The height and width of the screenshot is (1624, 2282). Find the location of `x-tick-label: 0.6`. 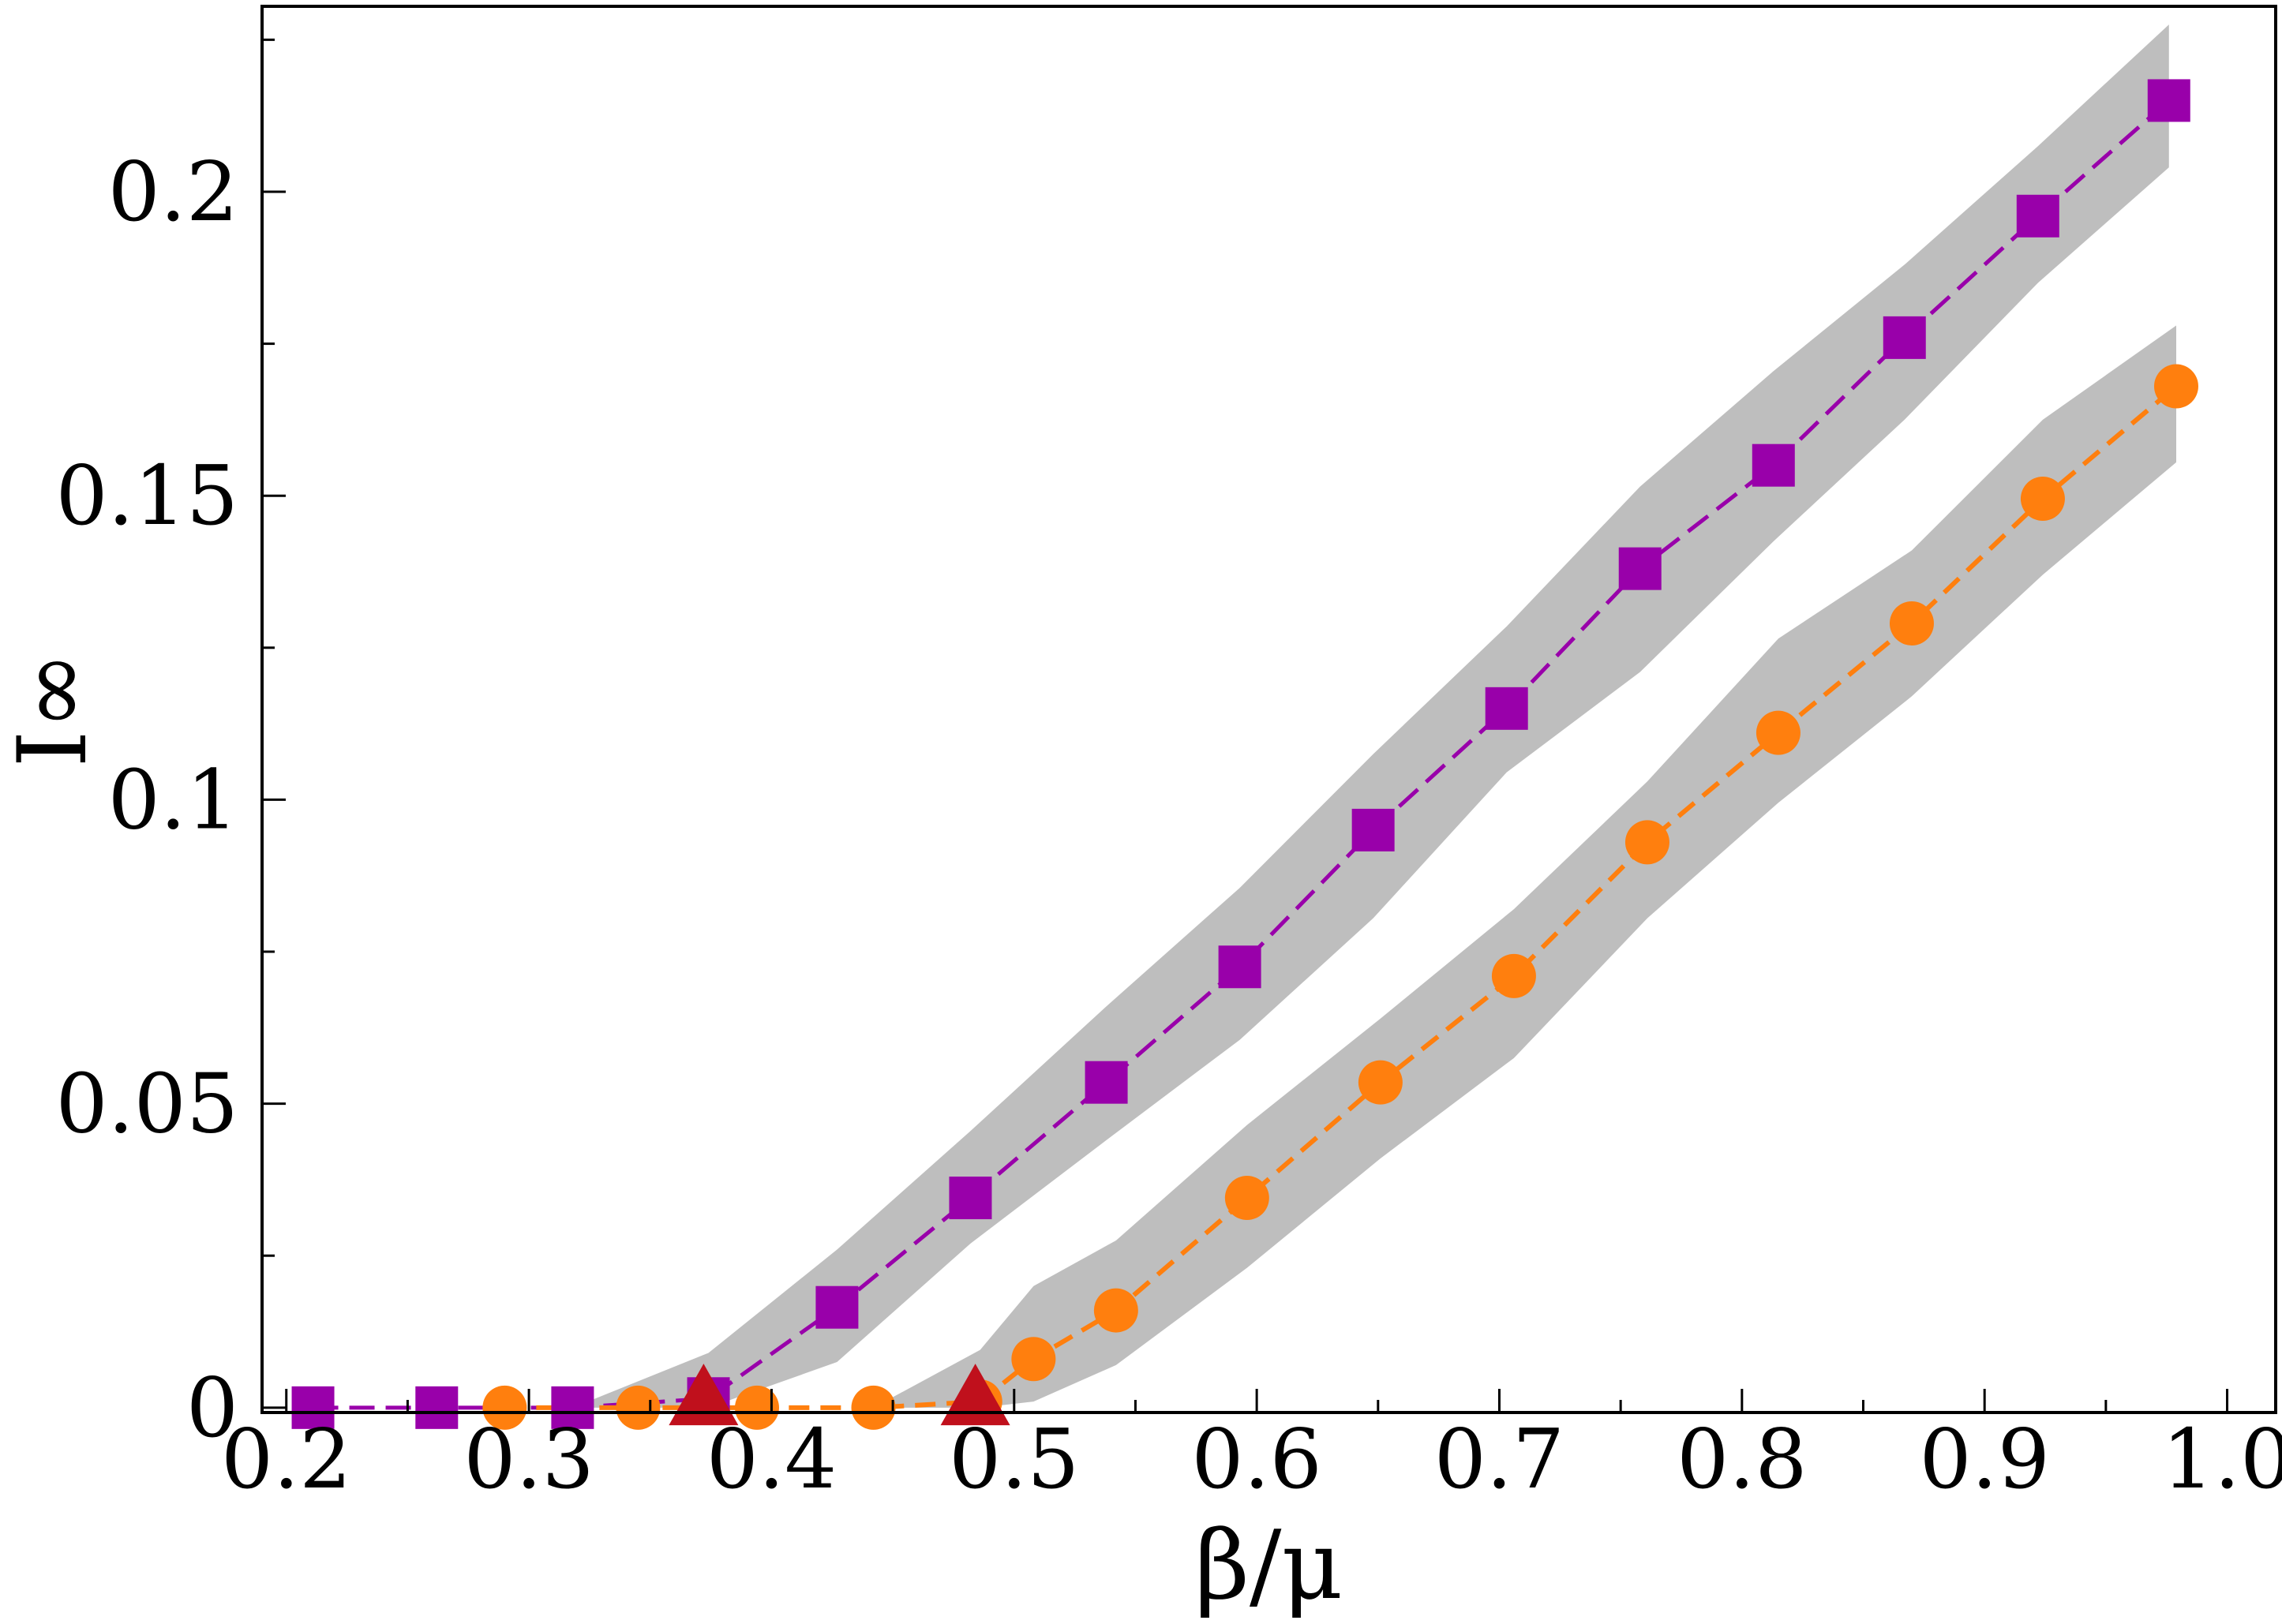

x-tick-label: 0.6 is located at coordinates (1256, 1459).